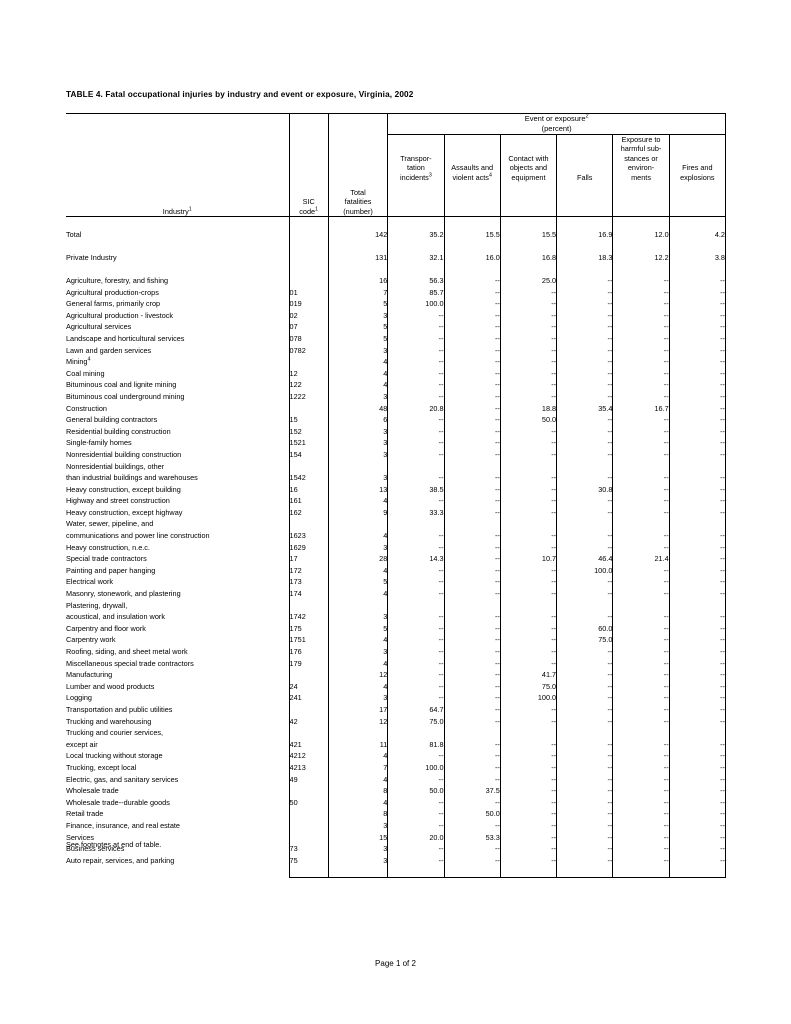 This screenshot has height=1024, width=791. What do you see at coordinates (697, 177) in the screenshot?
I see `header-line-2: explosions` at bounding box center [697, 177].